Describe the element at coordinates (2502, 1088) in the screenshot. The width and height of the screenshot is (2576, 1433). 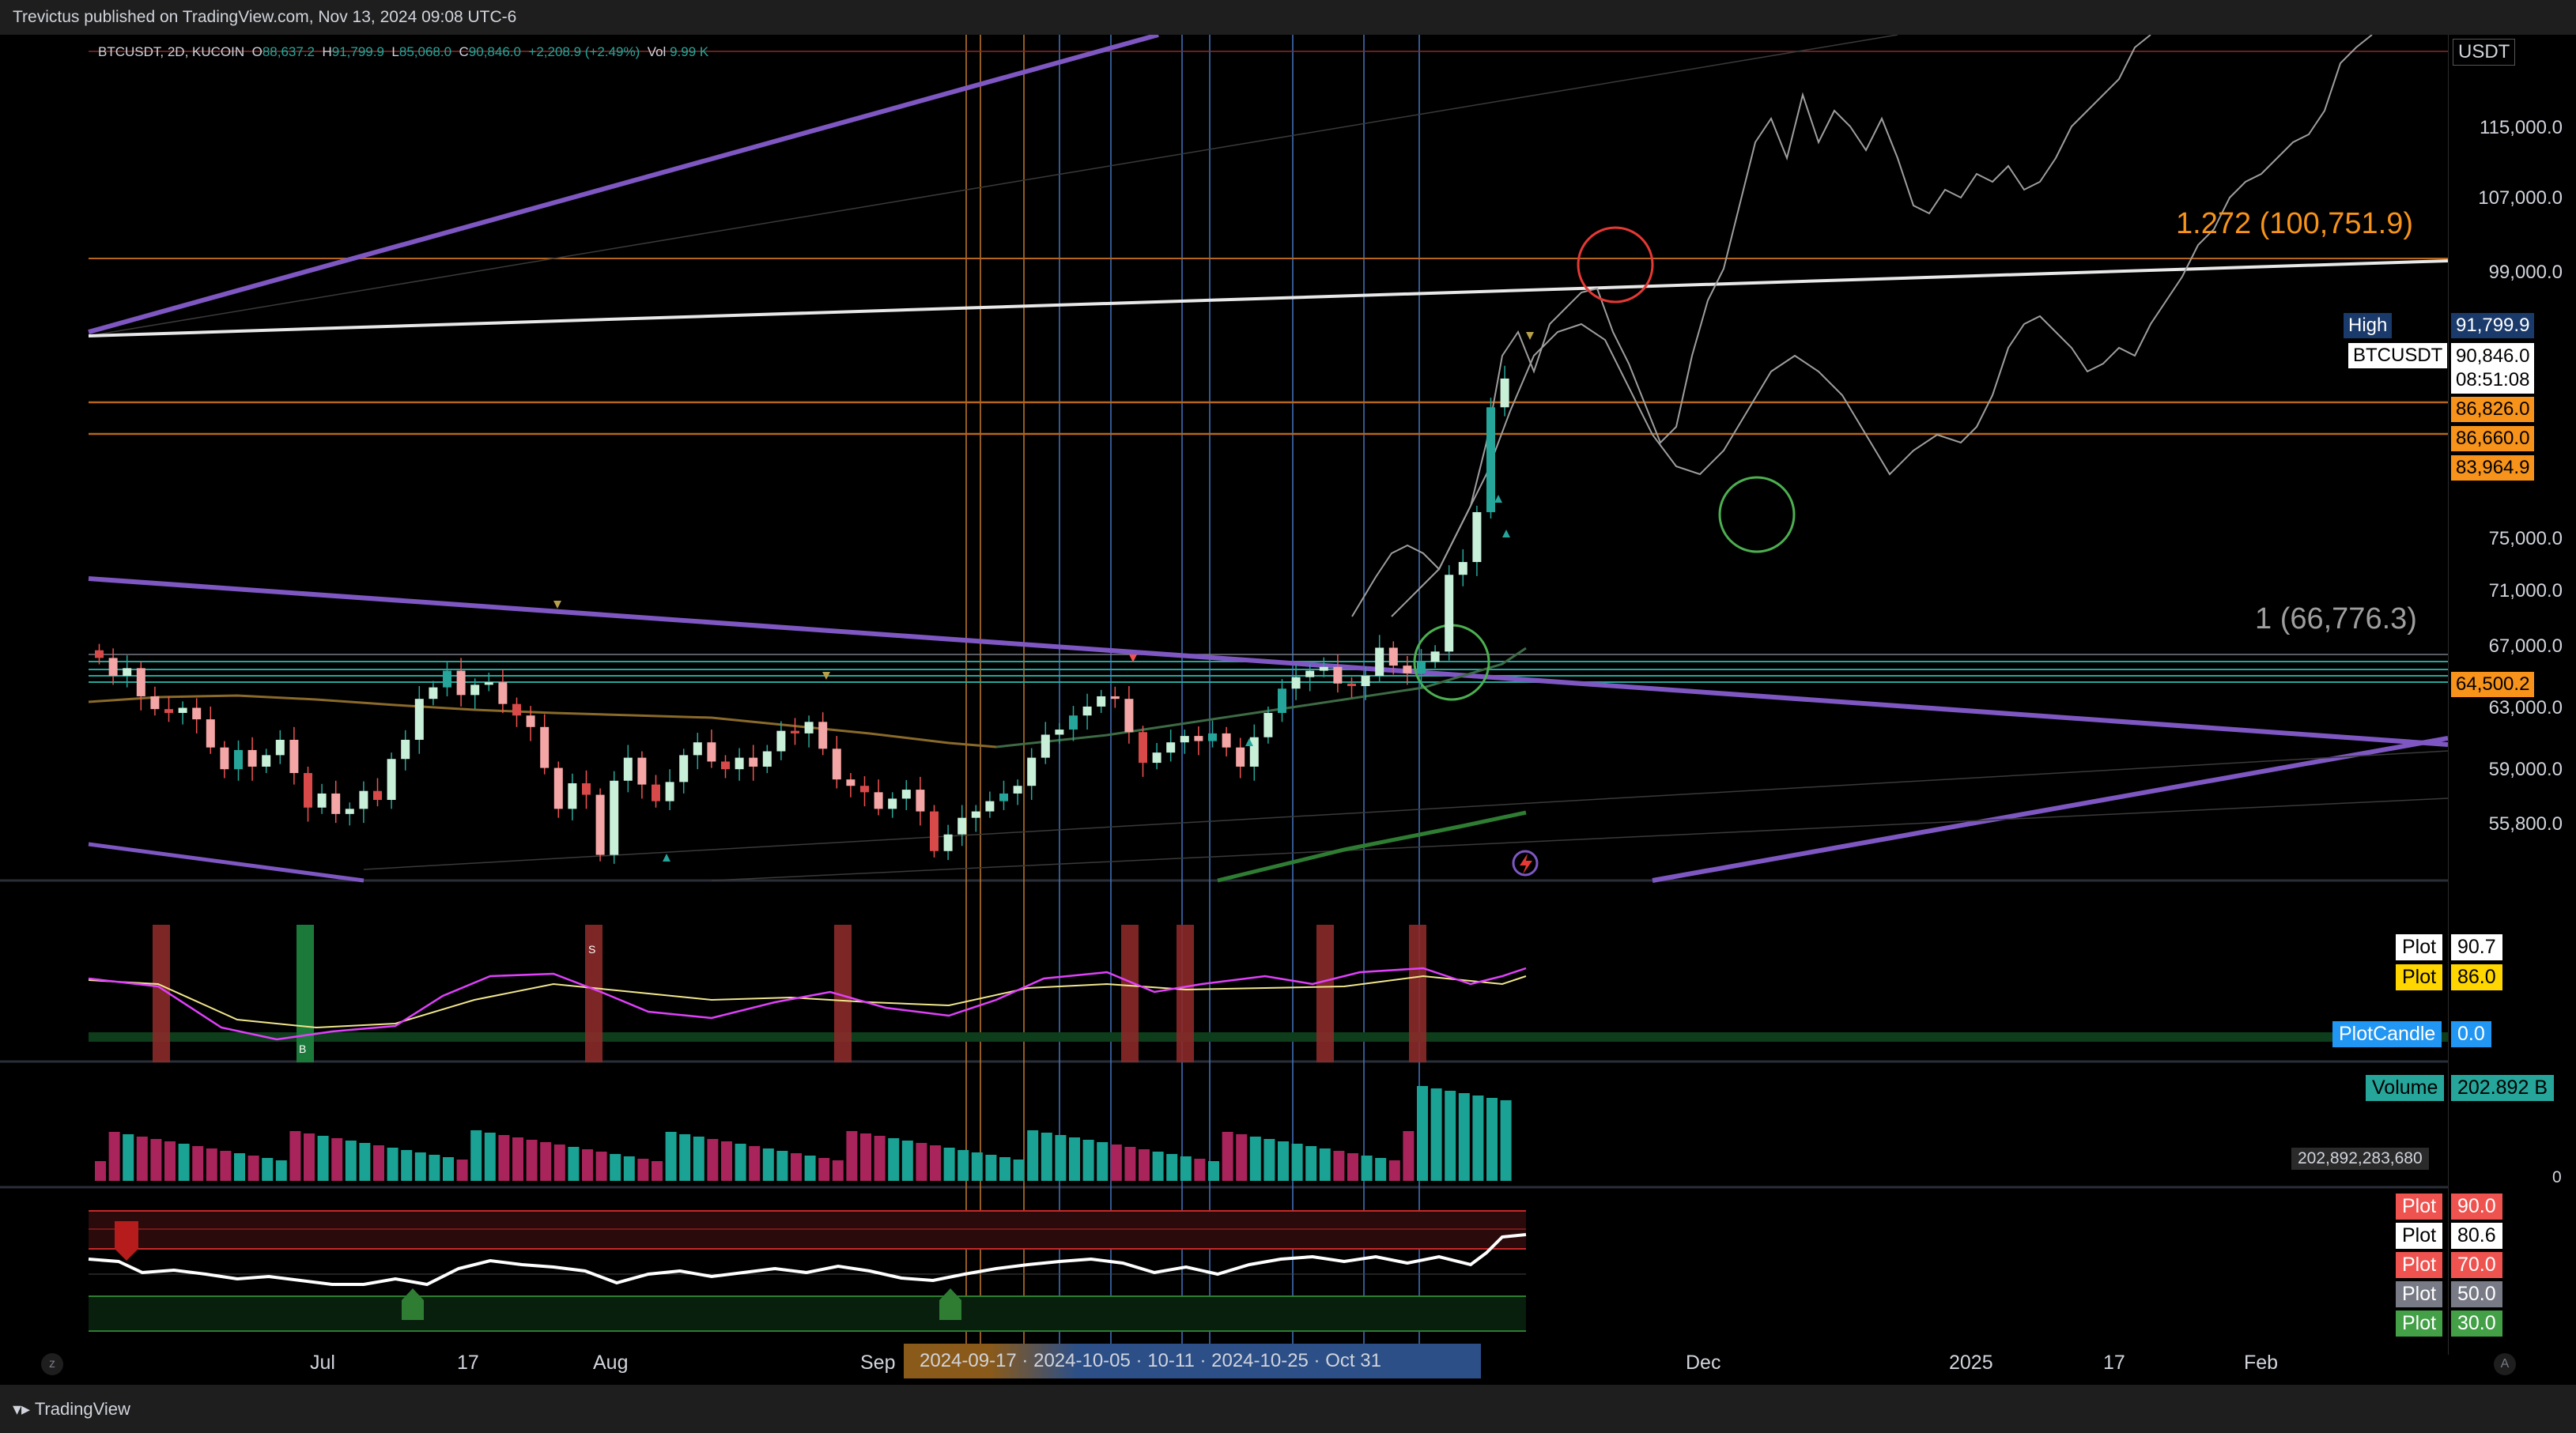
I see `volume-value: 202.892 B` at that location.